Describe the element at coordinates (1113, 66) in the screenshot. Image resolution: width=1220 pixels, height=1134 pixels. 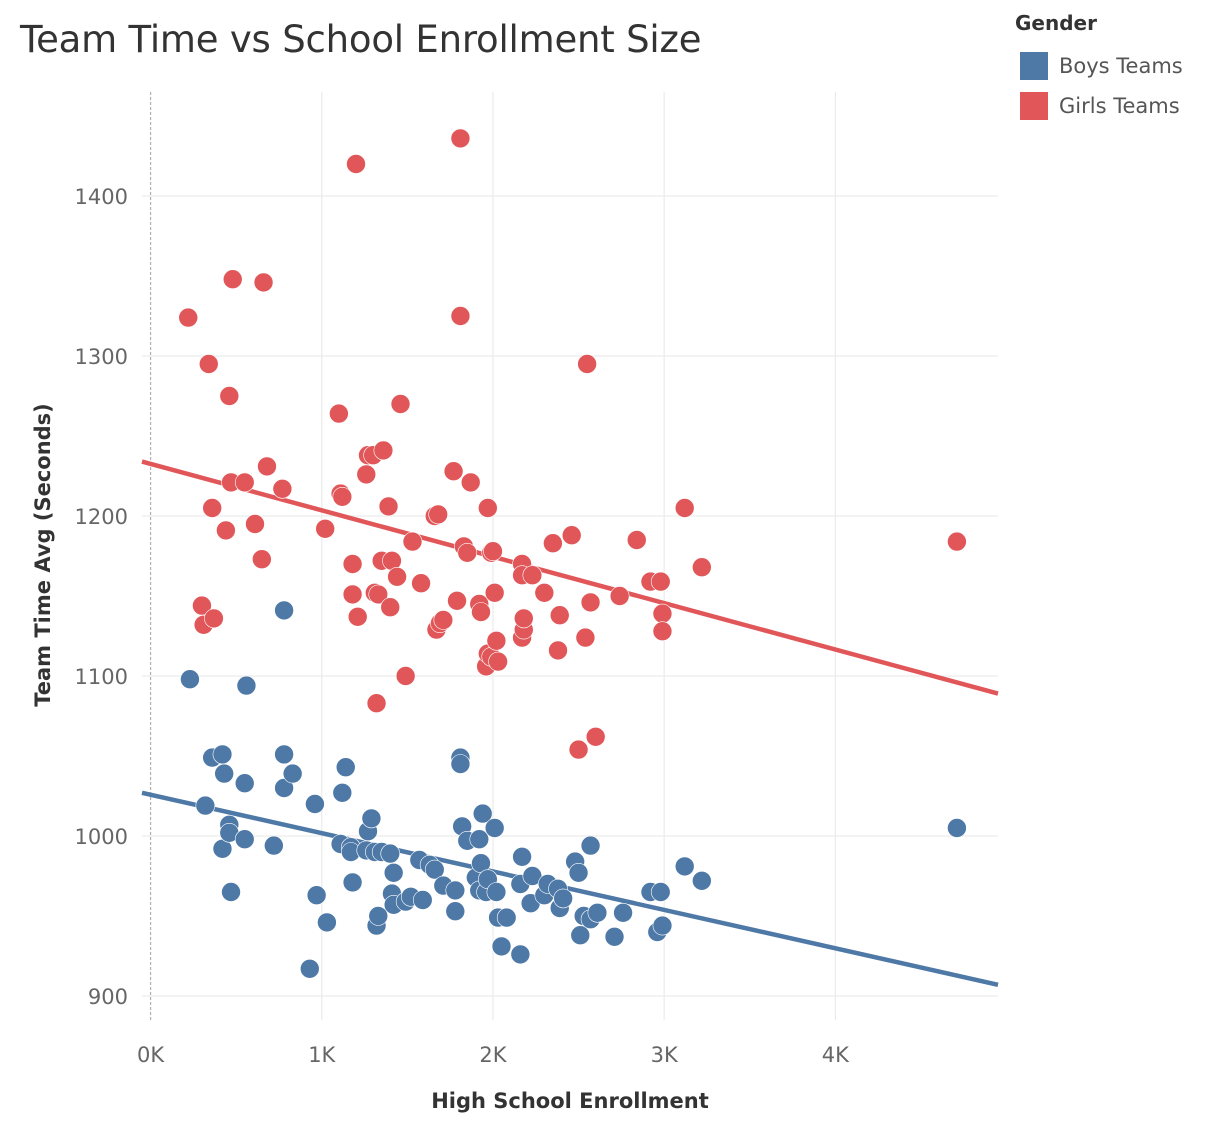
I see `legend-item-boys: Boys Teams` at that location.